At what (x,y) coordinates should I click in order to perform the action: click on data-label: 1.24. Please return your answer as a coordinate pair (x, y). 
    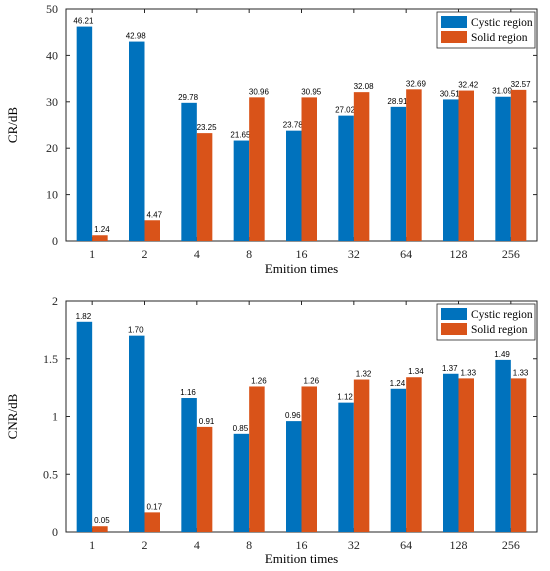
    Looking at the image, I should click on (398, 383).